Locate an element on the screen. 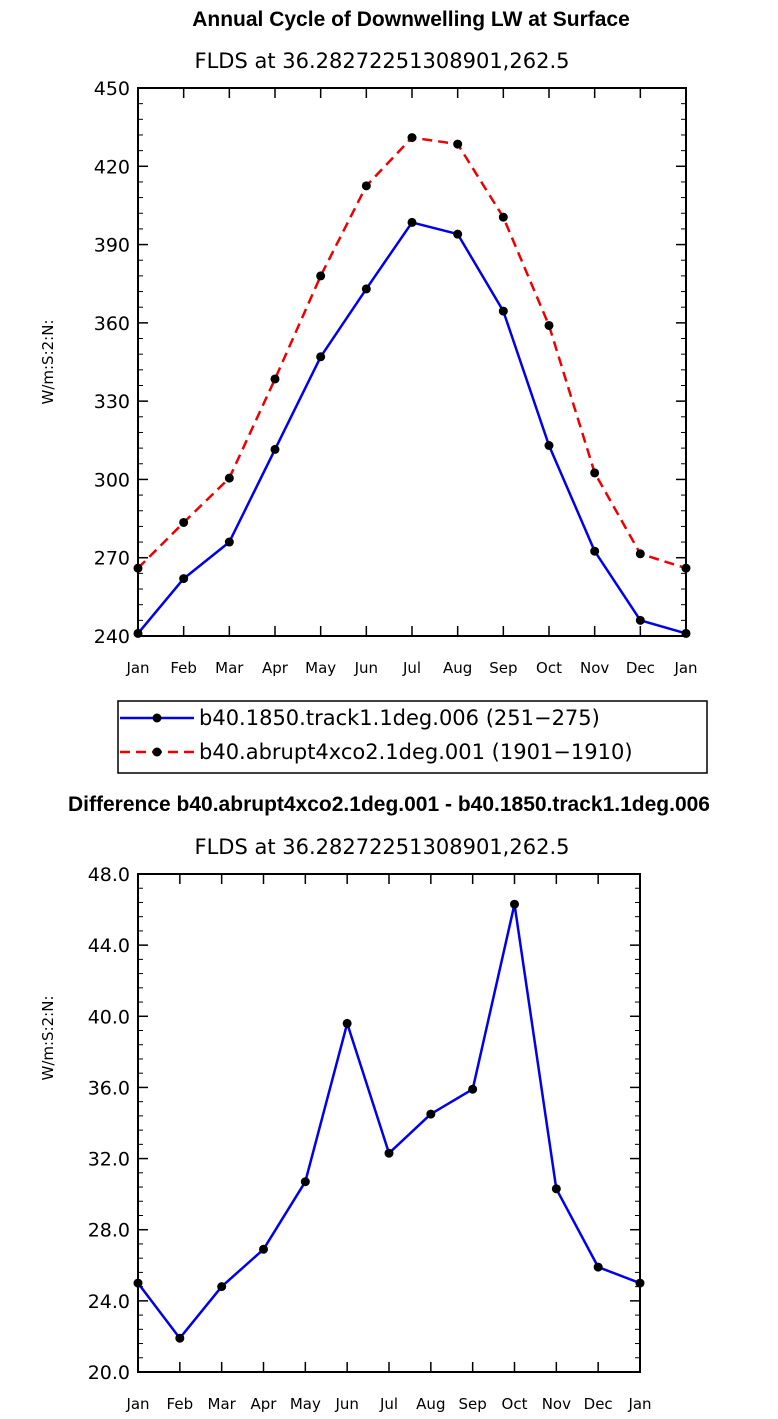 This screenshot has width=778, height=1419. chart1-ytick-label: 360 is located at coordinates (112, 324).